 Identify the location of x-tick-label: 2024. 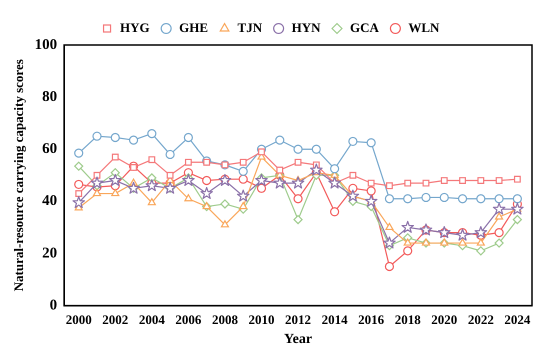
(517, 319).